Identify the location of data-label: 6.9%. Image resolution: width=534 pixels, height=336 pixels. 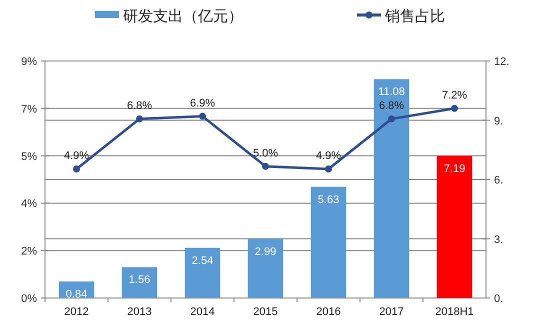
(203, 103).